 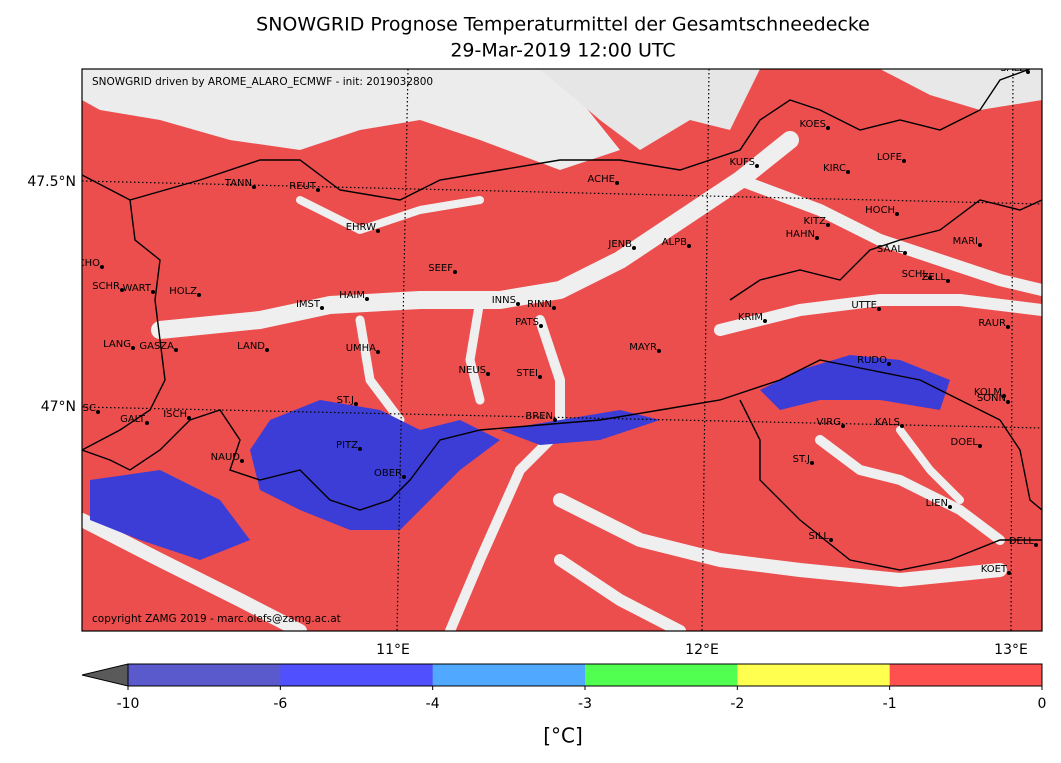 What do you see at coordinates (433, 704) in the screenshot?
I see `colorbar-tick-label: -4` at bounding box center [433, 704].